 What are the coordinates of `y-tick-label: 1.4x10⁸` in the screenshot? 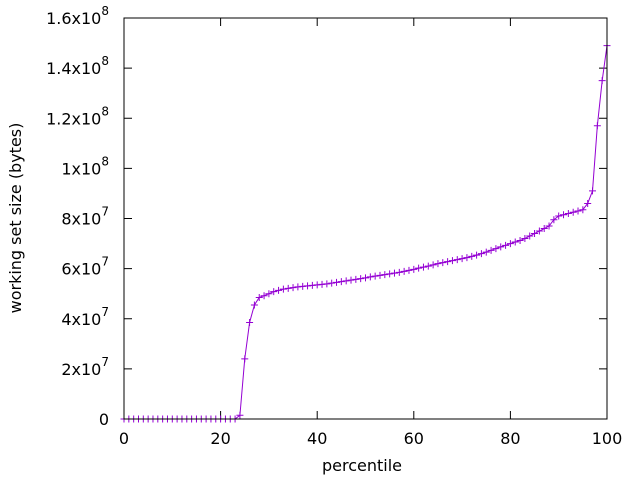 It's located at (77, 66).